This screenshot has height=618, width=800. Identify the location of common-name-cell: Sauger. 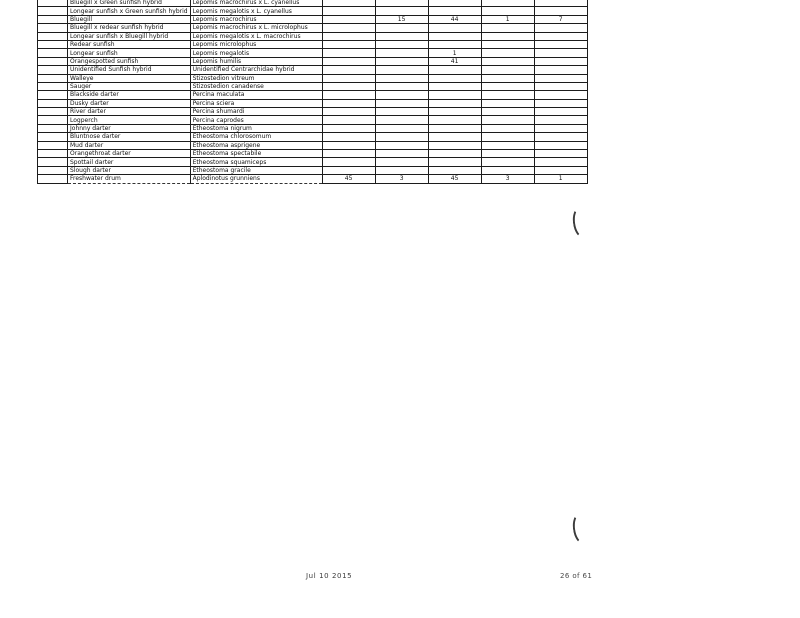
(129, 86).